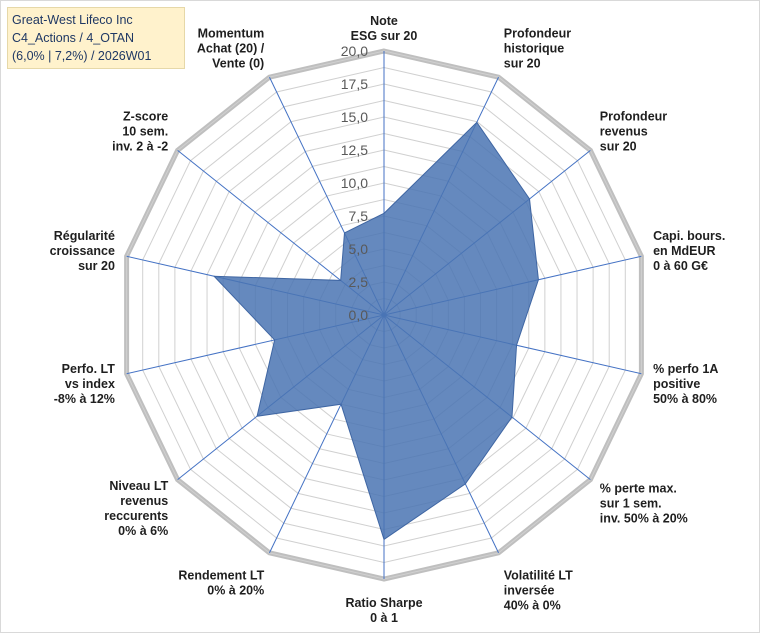 Image resolution: width=760 pixels, height=637 pixels. What do you see at coordinates (685, 399) in the screenshot?
I see `axis-label-line: 50% à 80%` at bounding box center [685, 399].